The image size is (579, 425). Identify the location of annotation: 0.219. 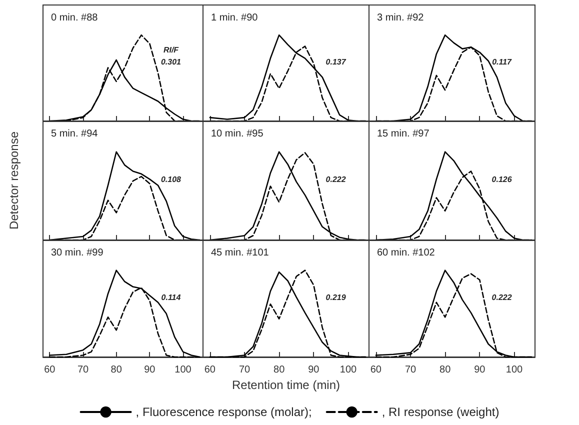
(336, 297).